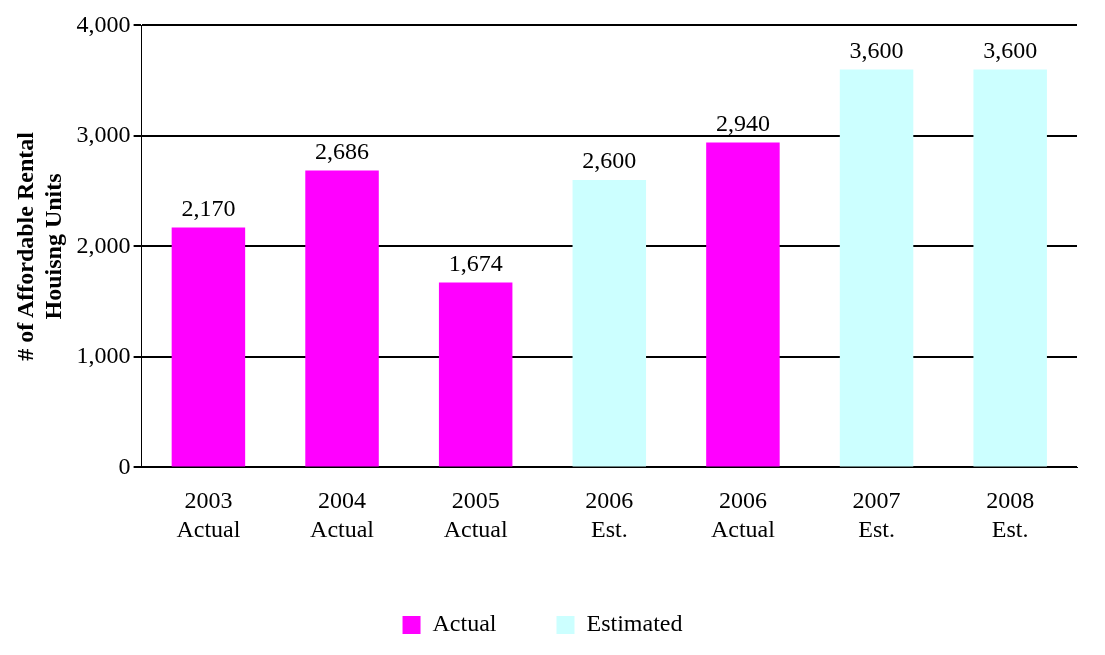 This screenshot has width=1105, height=655. Describe the element at coordinates (103, 244) in the screenshot. I see `y-tick-label: 2,000` at that location.